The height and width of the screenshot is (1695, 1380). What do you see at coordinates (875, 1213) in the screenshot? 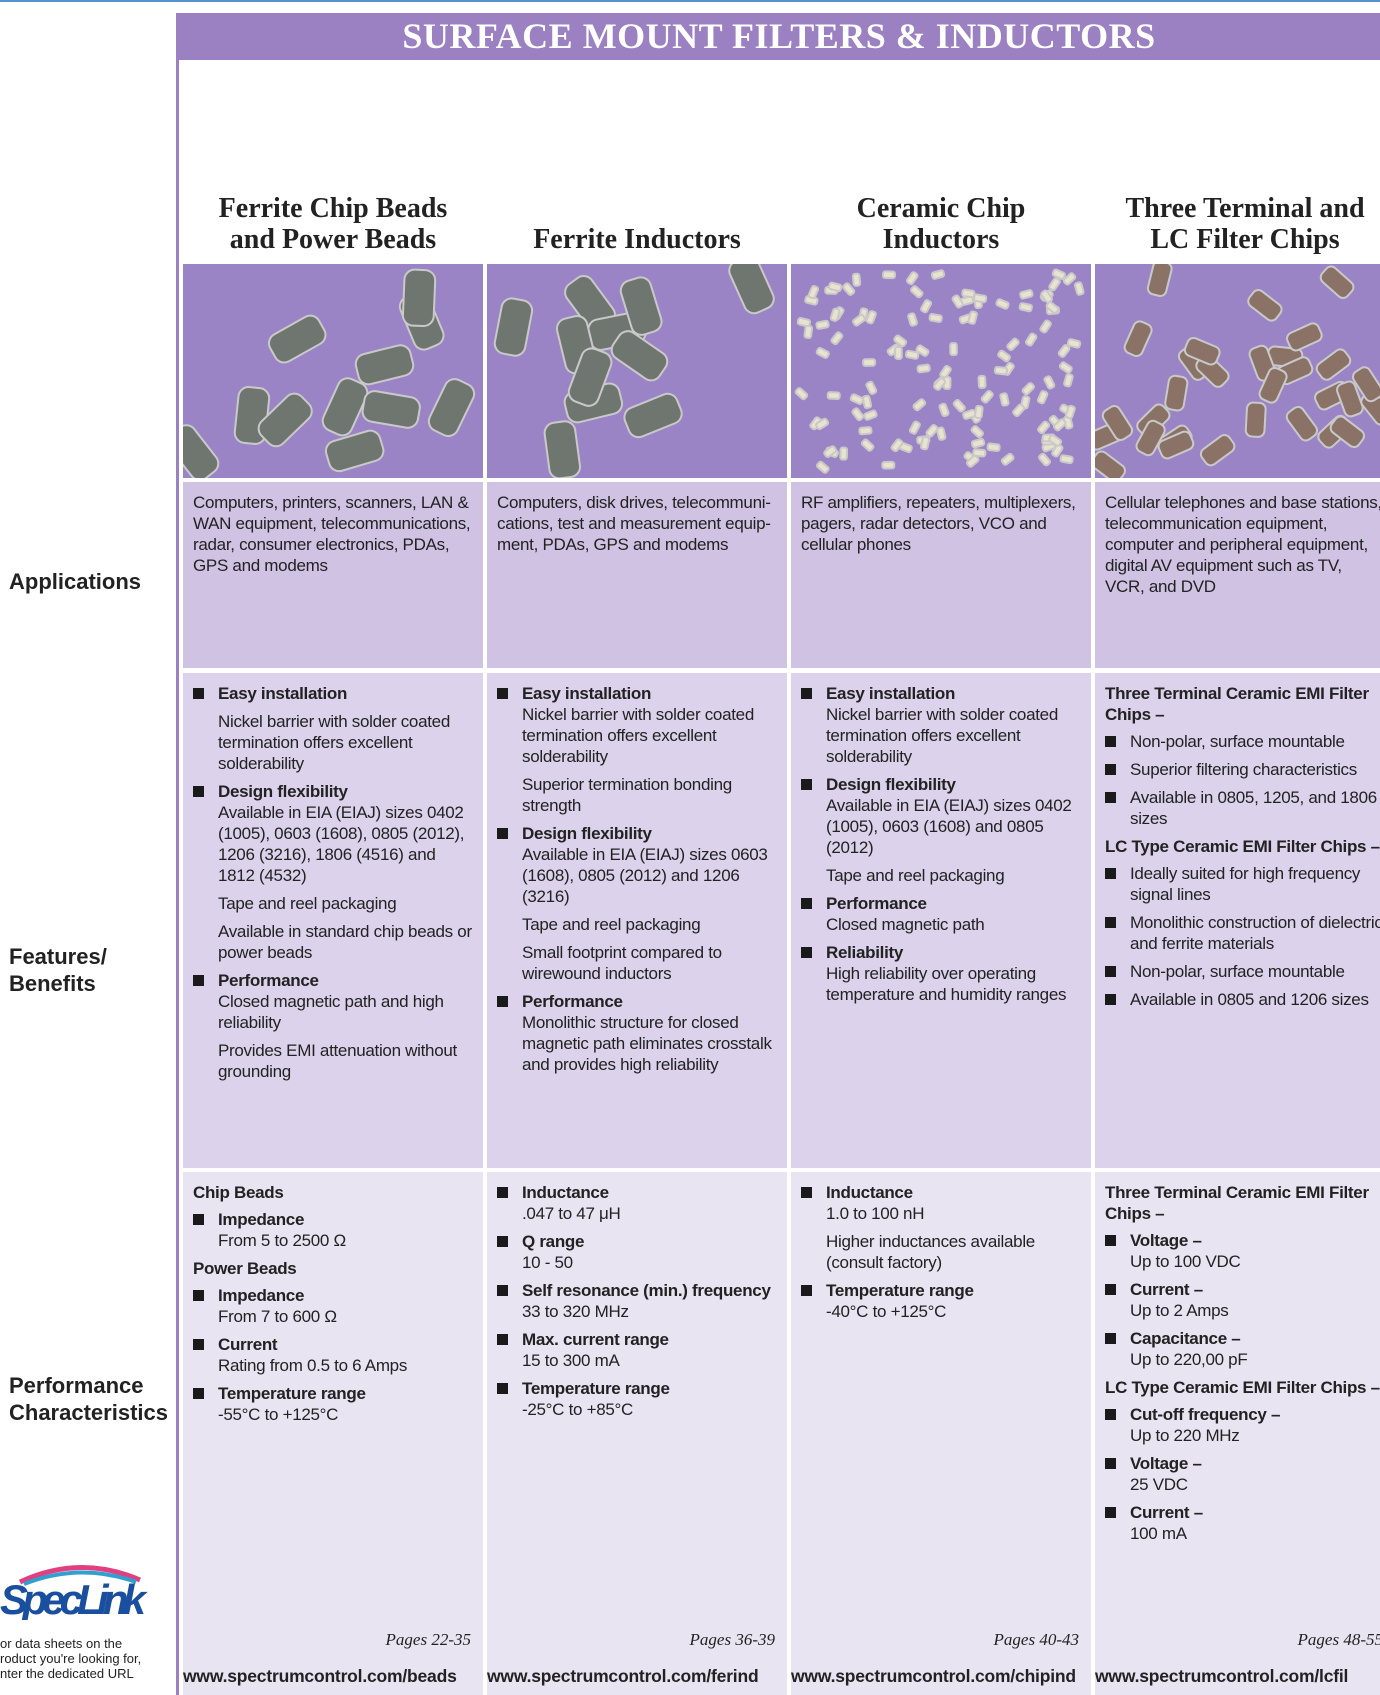
I see `item-text: 1.0 to 100 nH` at bounding box center [875, 1213].